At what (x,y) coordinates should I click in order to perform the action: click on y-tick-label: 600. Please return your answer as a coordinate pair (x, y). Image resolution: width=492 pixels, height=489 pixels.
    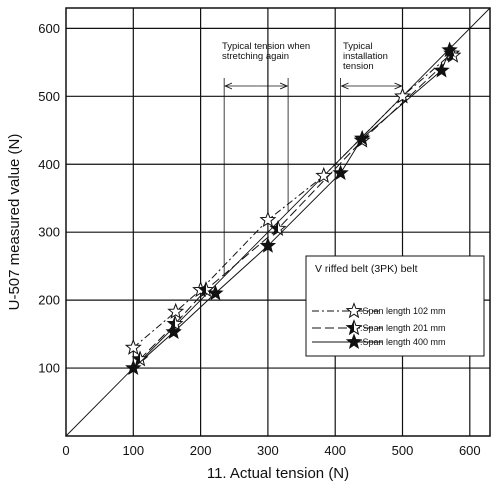
    Looking at the image, I should click on (49, 28).